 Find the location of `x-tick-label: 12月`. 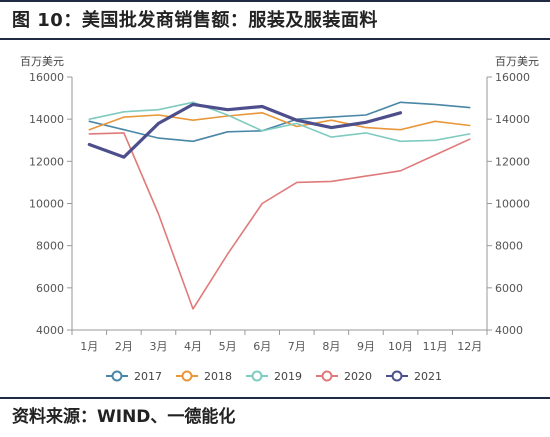

x-tick-label: 12月 is located at coordinates (469, 346).